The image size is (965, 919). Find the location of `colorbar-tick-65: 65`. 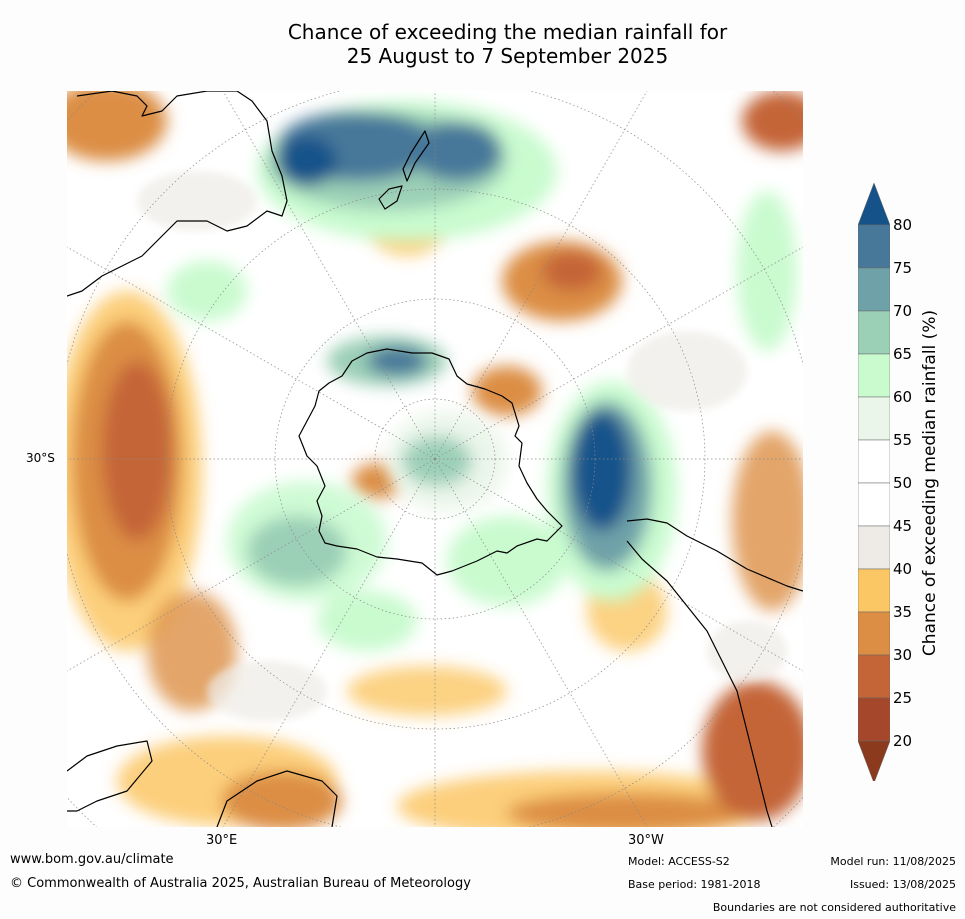

colorbar-tick-65: 65 is located at coordinates (903, 354).